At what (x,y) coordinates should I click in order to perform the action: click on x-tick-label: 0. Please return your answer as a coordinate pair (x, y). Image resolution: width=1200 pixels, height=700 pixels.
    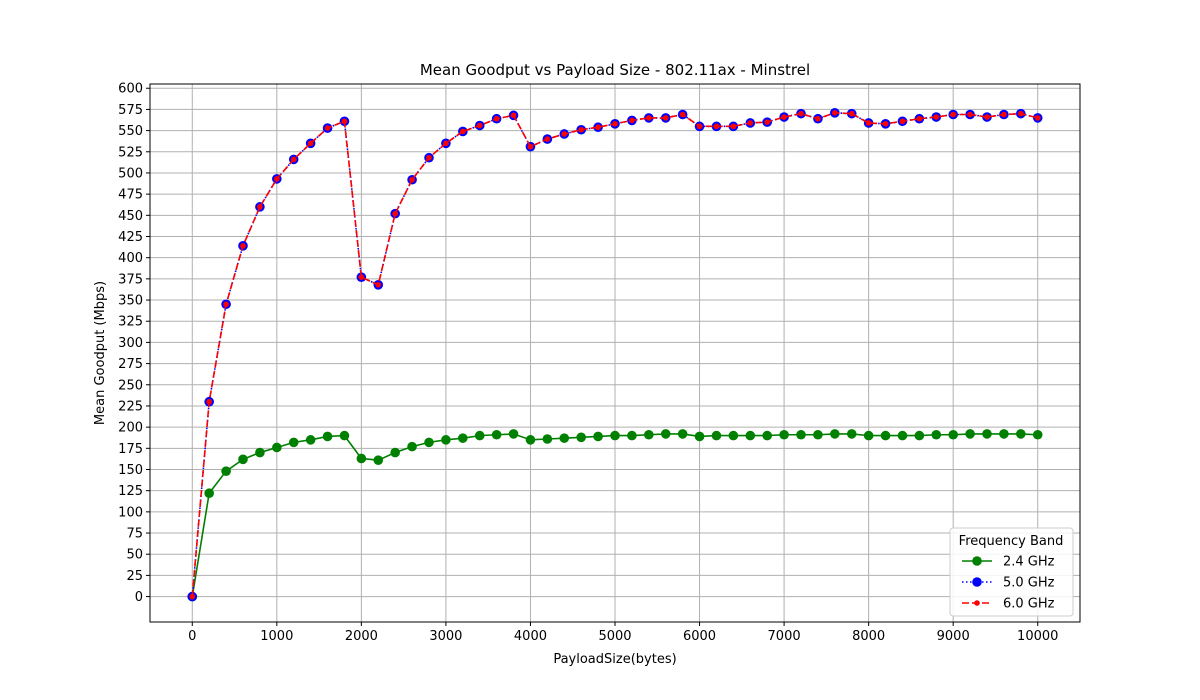
    Looking at the image, I should click on (192, 636).